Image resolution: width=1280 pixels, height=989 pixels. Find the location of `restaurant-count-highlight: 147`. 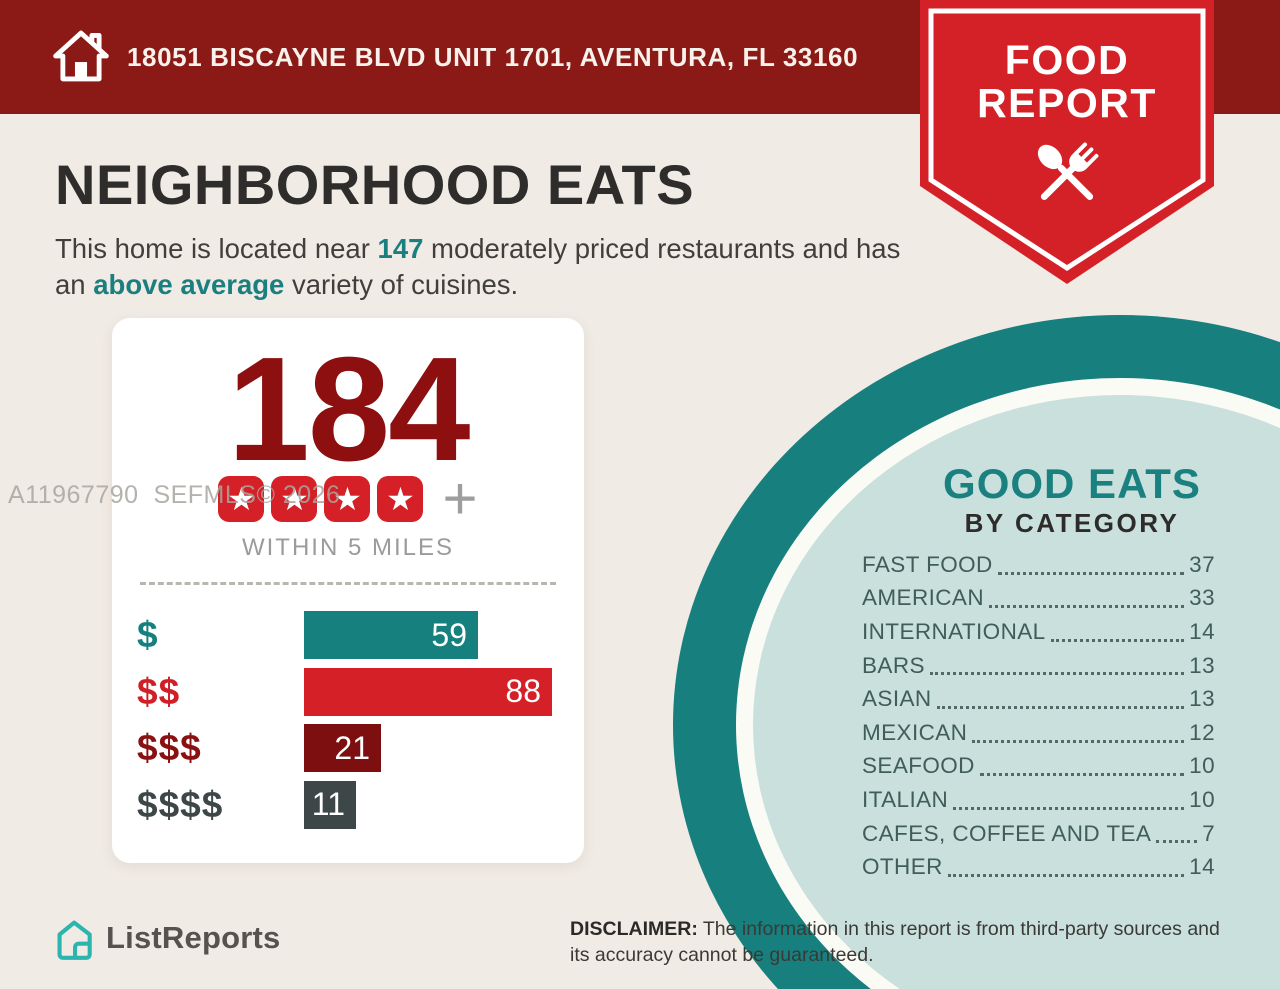

restaurant-count-highlight: 147 is located at coordinates (400, 248).